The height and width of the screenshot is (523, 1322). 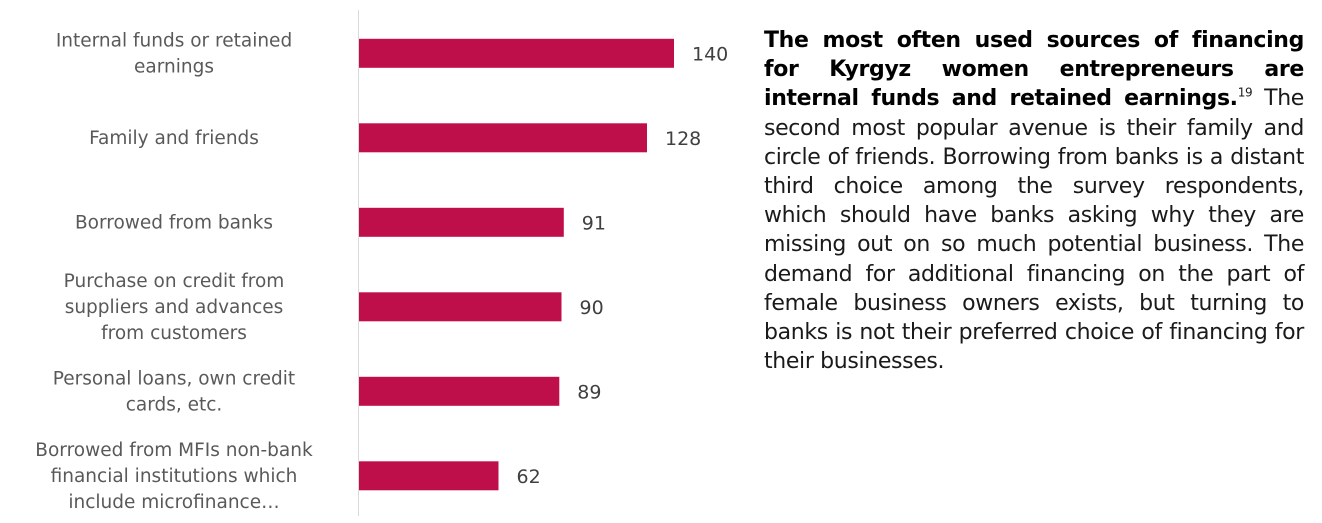 What do you see at coordinates (174, 404) in the screenshot?
I see `category-label-line: cards, etc.` at bounding box center [174, 404].